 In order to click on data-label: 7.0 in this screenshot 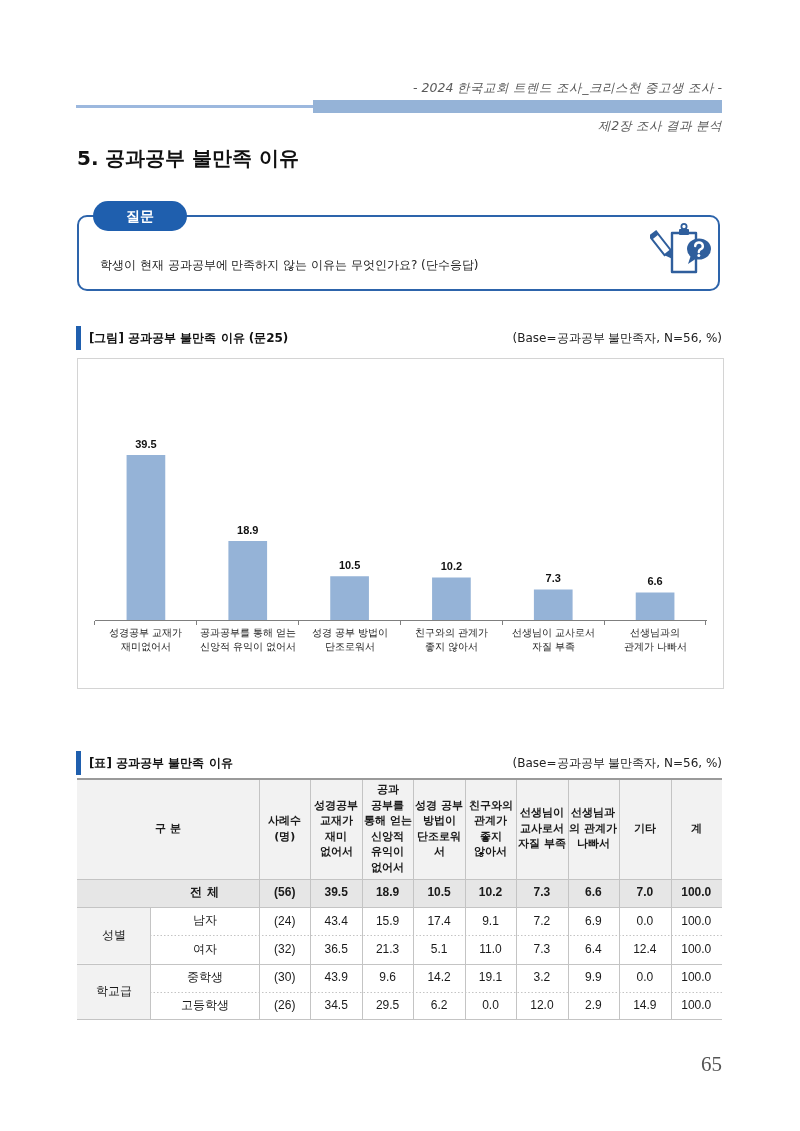, I will do `click(645, 892)`.